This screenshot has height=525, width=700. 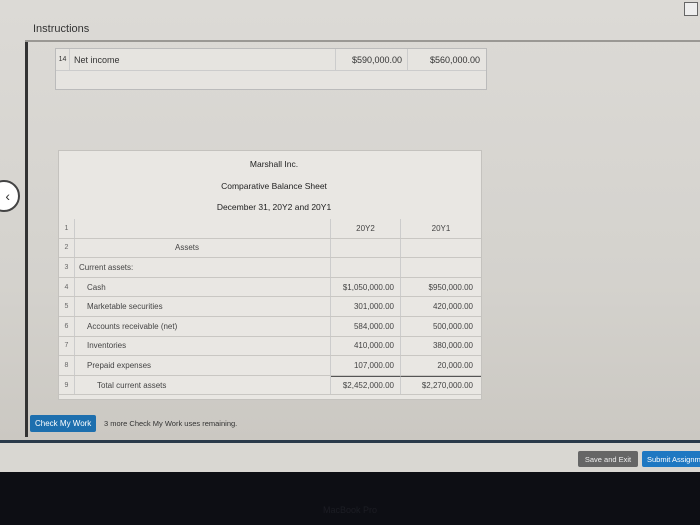 I want to click on value-20y2: $1,050,000.00, so click(x=366, y=287).